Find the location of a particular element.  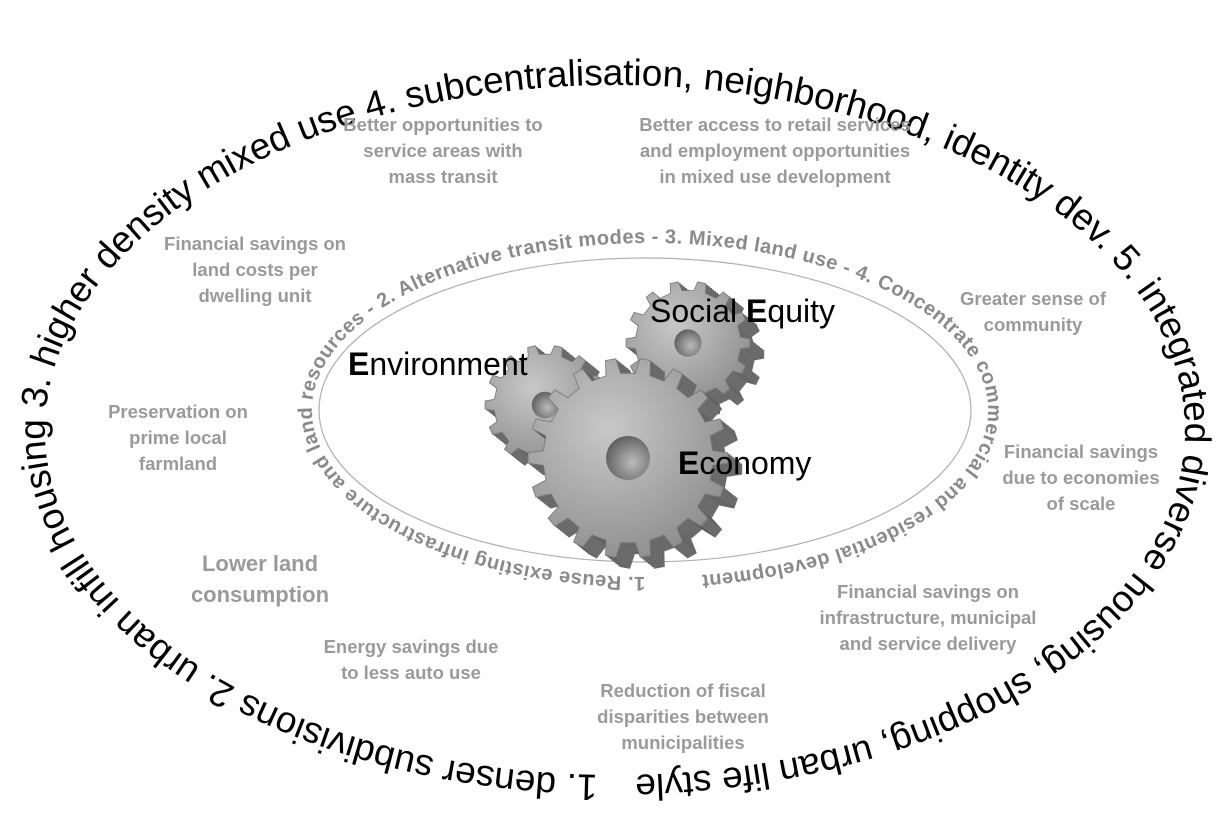

pillar-prefix: Social is located at coordinates (698, 311).